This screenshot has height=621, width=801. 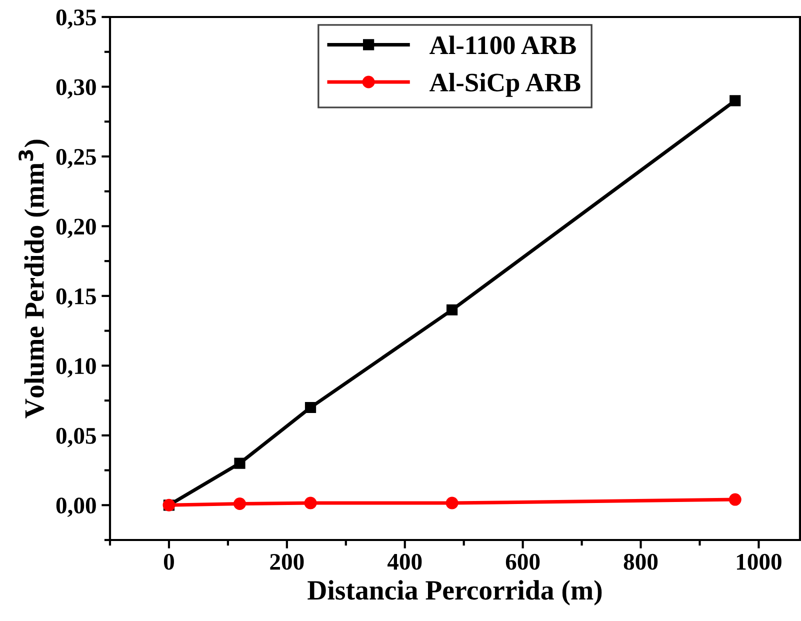 I want to click on x-axis-title: Distancia Percorrida (m), so click(x=455, y=593).